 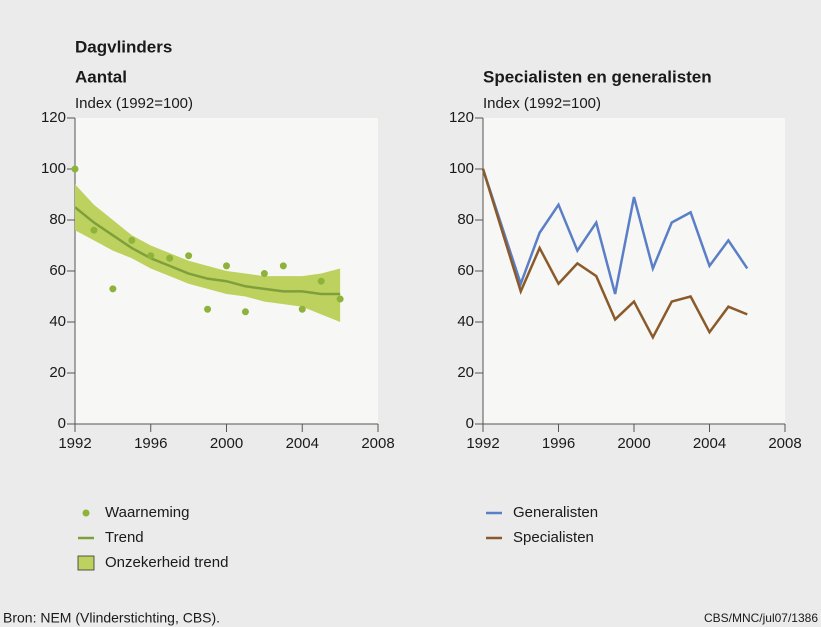 What do you see at coordinates (147, 512) in the screenshot?
I see `legend-label: Waarneming` at bounding box center [147, 512].